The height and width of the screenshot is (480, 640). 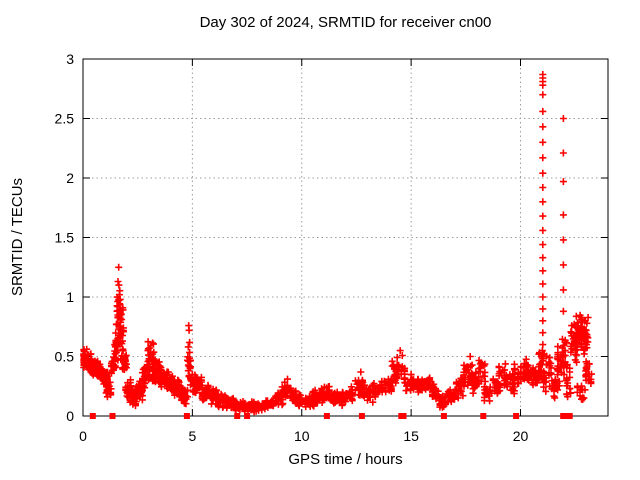 I want to click on x-tick-label: 5, so click(x=192, y=436).